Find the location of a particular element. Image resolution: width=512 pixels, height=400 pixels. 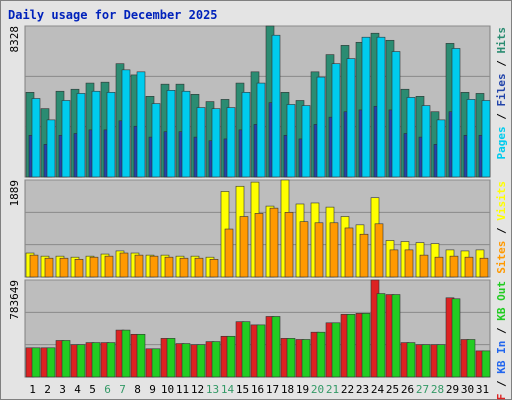

x-tick-label: 26 is located at coordinates (407, 389).